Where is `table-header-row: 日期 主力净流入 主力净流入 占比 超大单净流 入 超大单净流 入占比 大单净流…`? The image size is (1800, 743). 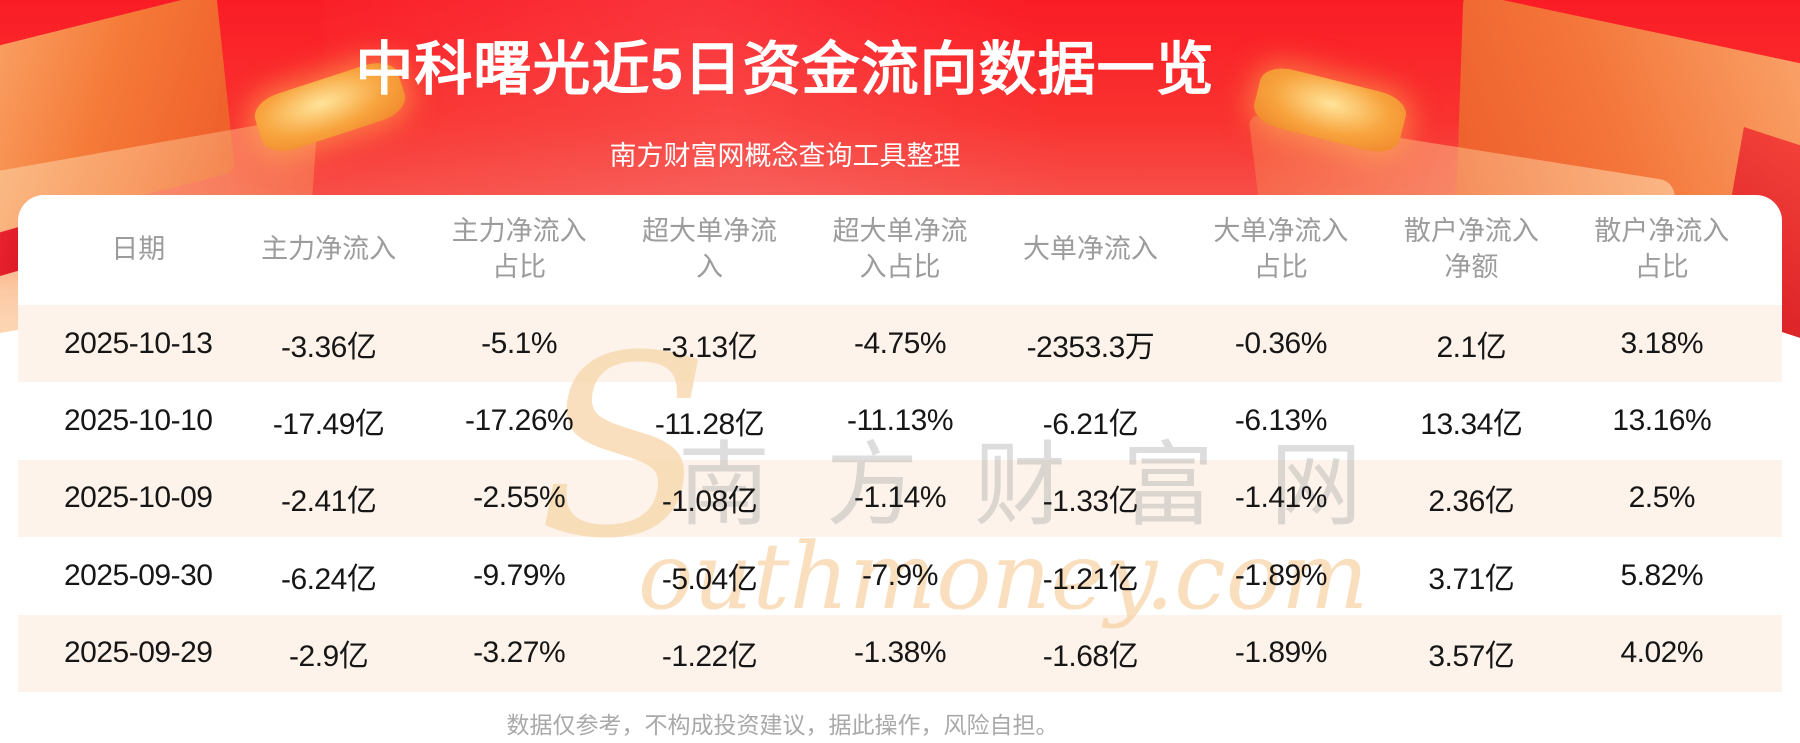
table-header-row: 日期 主力净流入 主力净流入 占比 超大单净流 入 超大单净流 入占比 大单净流… is located at coordinates (900, 250).